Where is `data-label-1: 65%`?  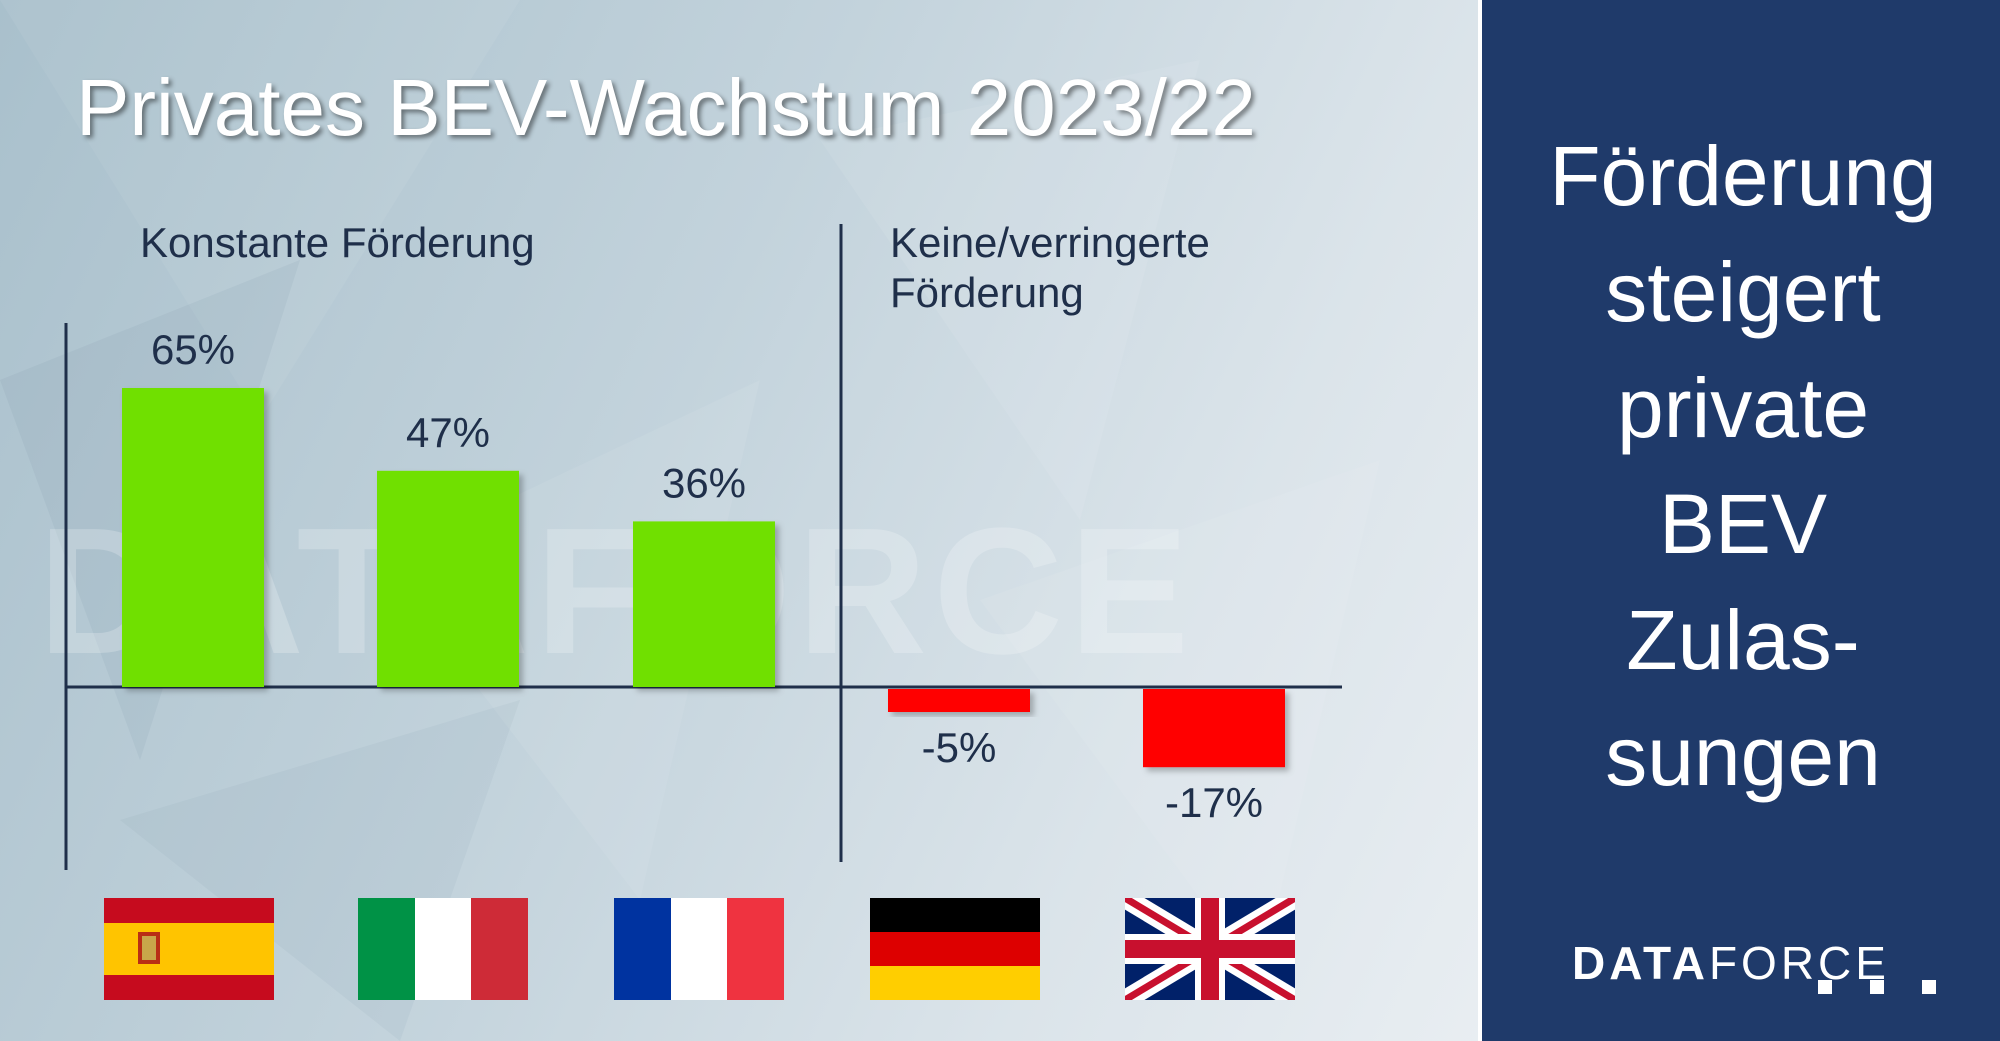 data-label-1: 65% is located at coordinates (193, 349).